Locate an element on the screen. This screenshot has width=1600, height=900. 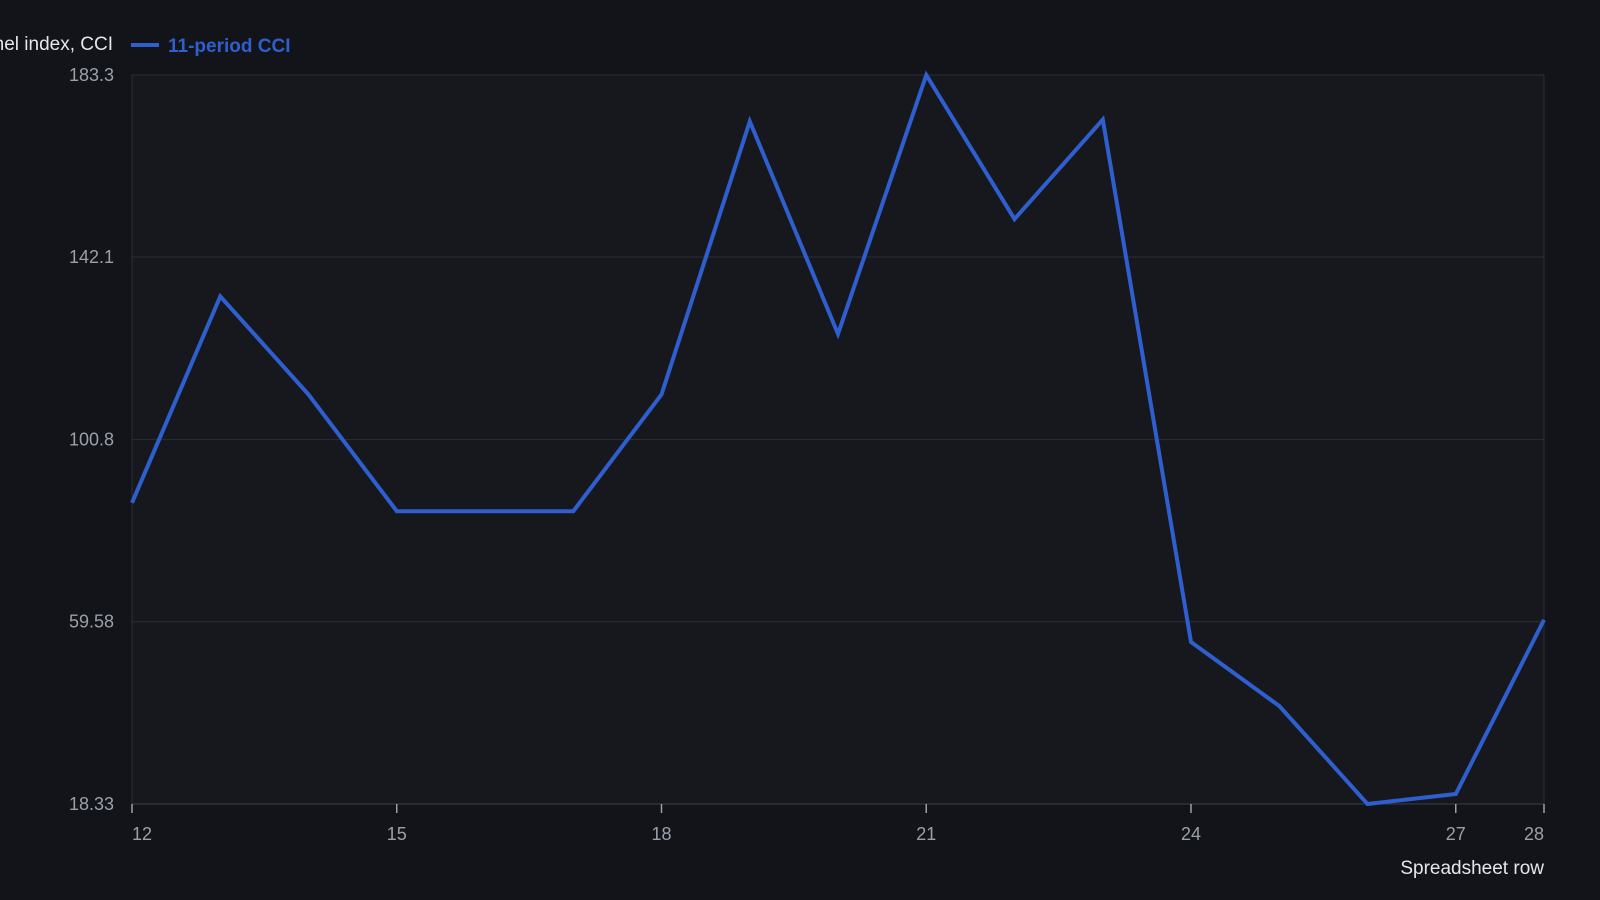
y-tick-label: 18.33 is located at coordinates (91, 804).